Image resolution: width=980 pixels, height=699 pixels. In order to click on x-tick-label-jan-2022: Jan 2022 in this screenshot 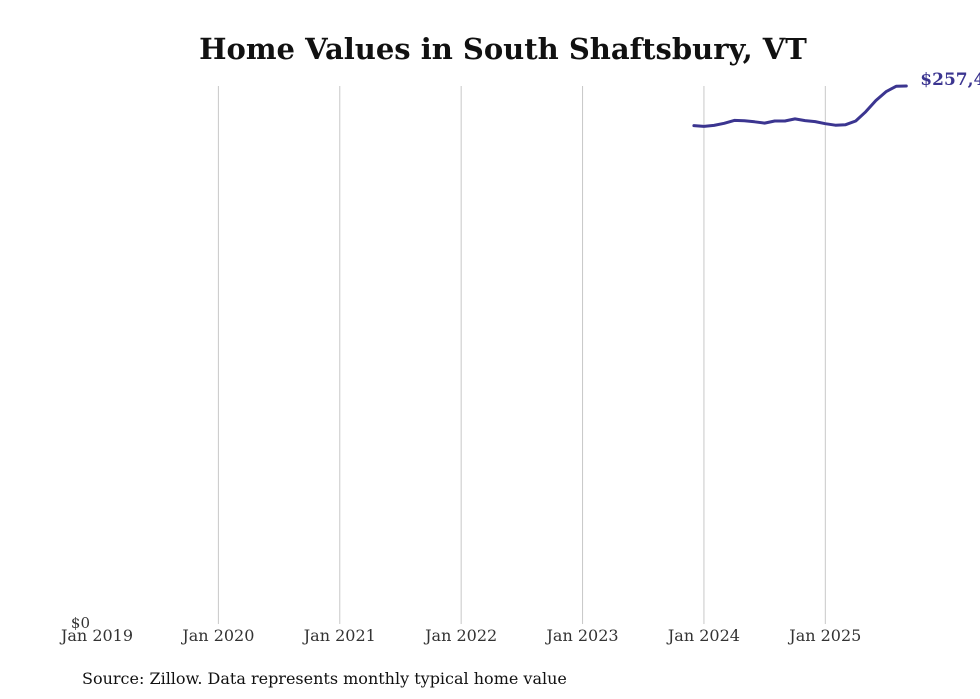, I will do `click(460, 635)`.